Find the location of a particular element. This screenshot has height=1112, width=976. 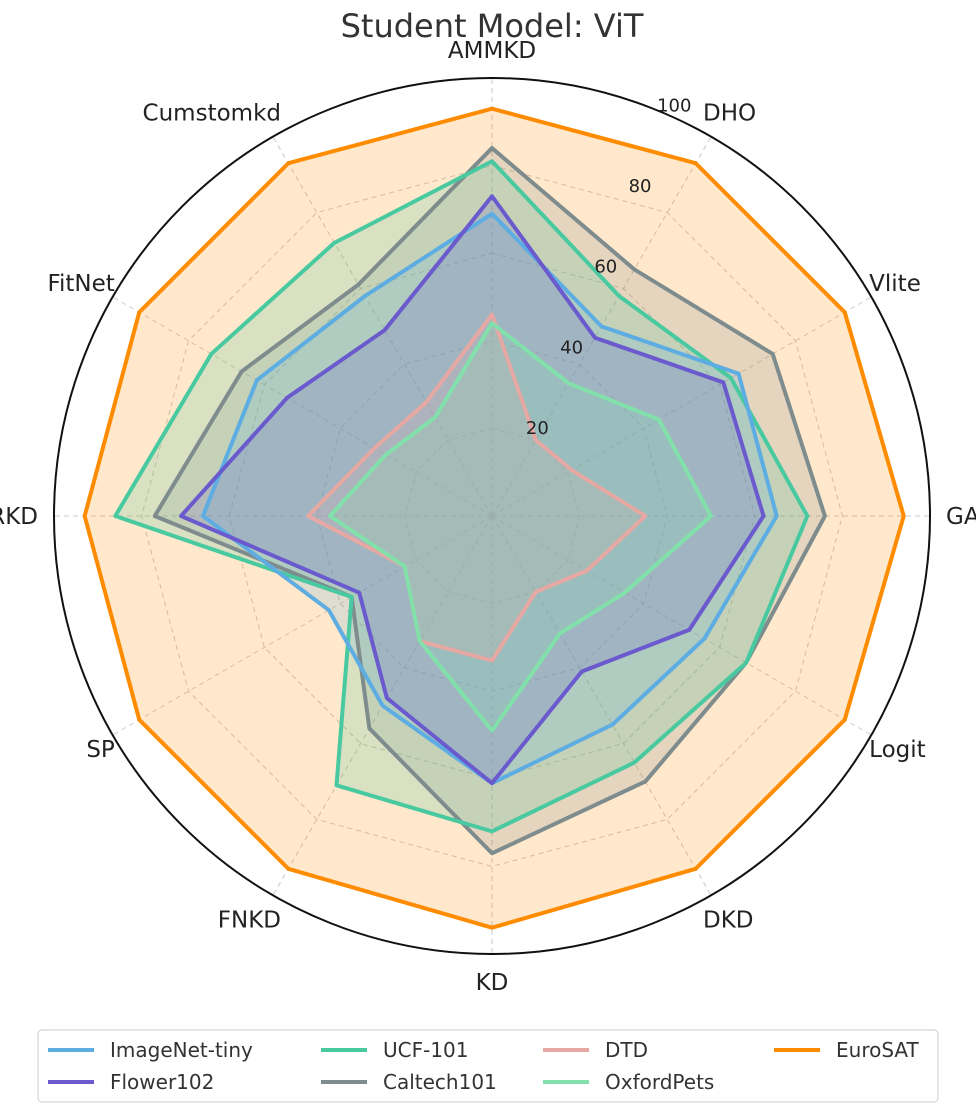

spoke-cumstomkd is located at coordinates (382, 326).